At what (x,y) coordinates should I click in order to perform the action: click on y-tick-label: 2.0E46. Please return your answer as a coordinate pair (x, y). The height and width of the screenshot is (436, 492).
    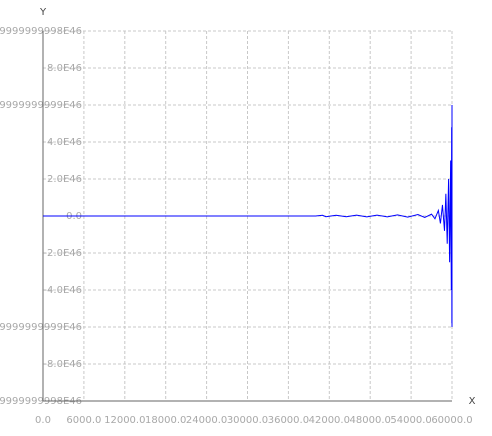
    Looking at the image, I should click on (64, 179).